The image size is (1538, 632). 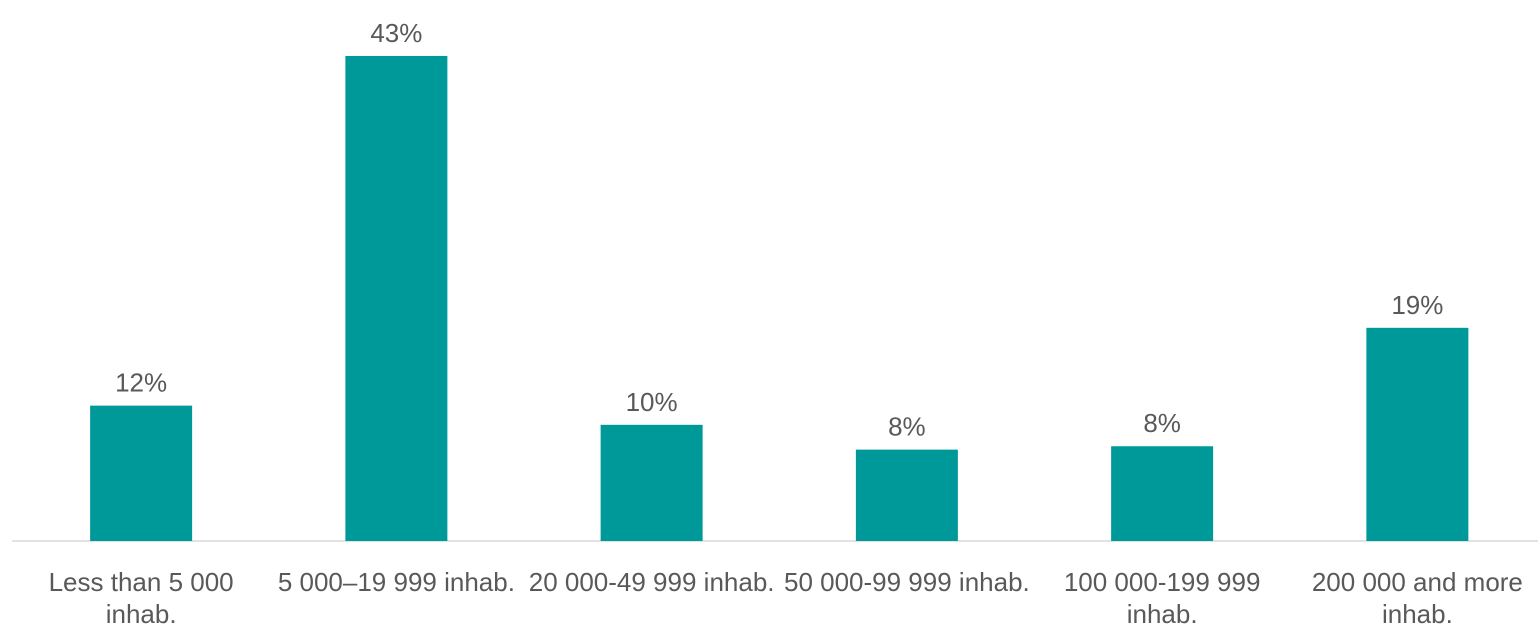 What do you see at coordinates (141, 383) in the screenshot?
I see `value-label: 12%` at bounding box center [141, 383].